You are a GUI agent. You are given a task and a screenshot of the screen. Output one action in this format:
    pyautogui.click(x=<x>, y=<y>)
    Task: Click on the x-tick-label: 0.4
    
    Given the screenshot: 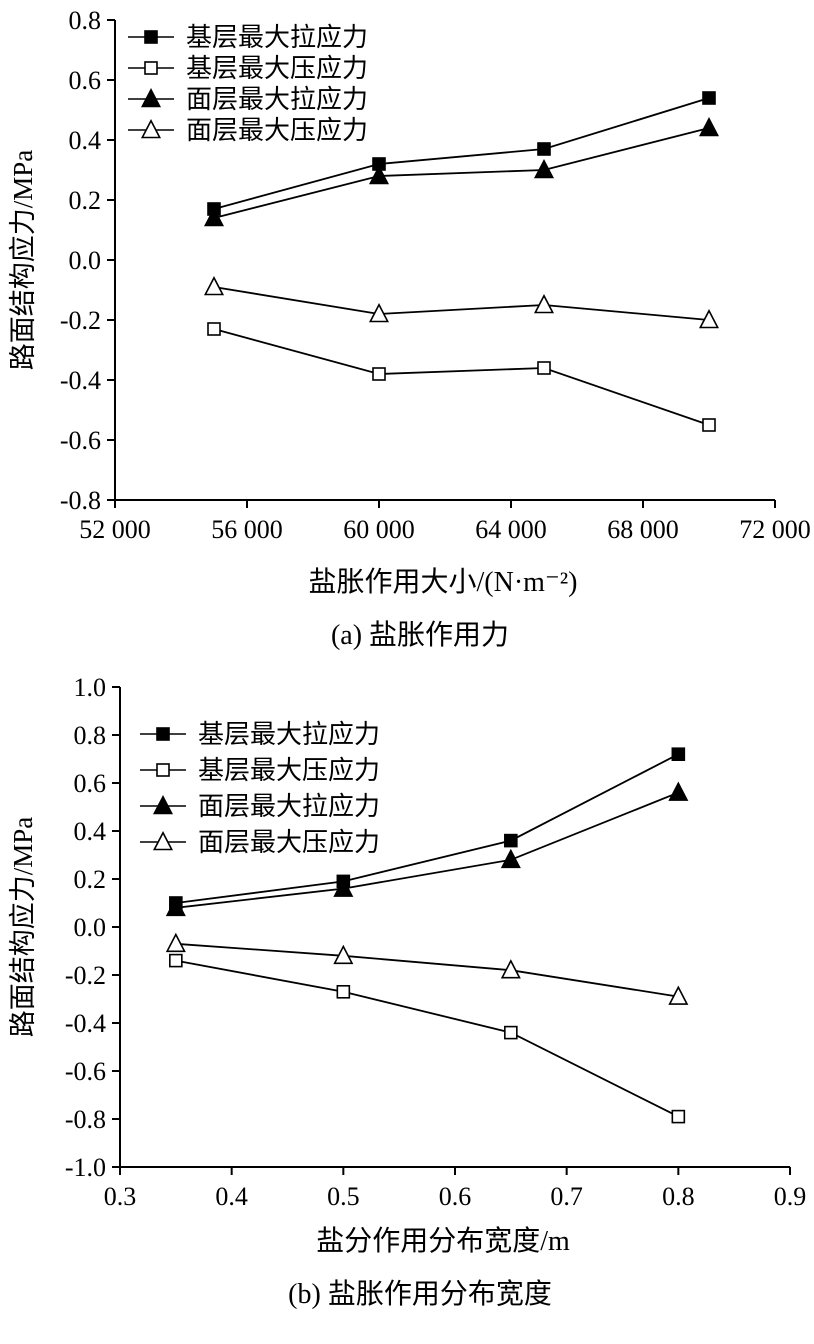 What is the action you would take?
    pyautogui.click(x=231, y=1196)
    